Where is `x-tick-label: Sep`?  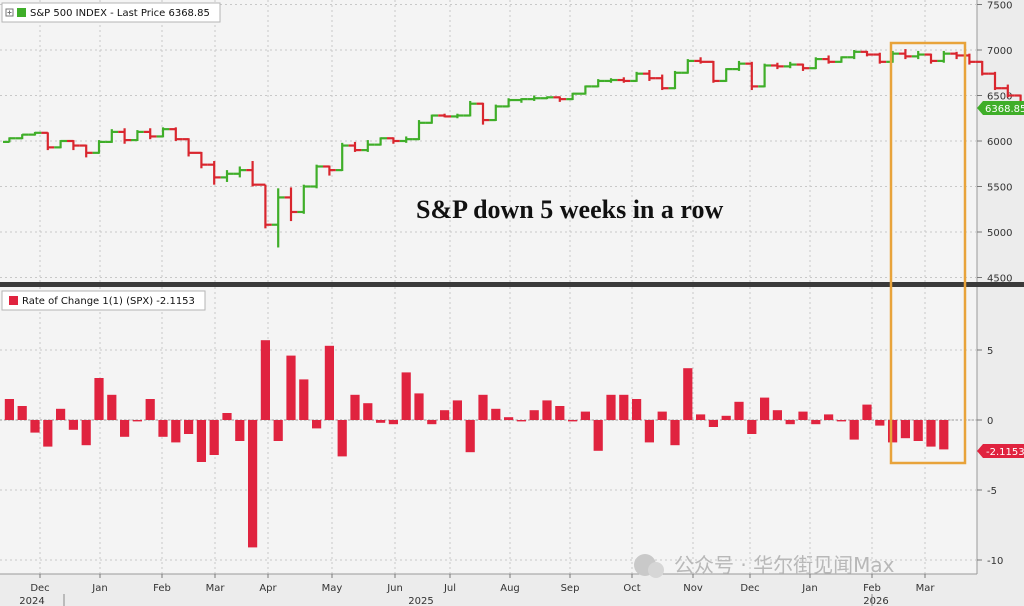
x-tick-label: Sep is located at coordinates (570, 588).